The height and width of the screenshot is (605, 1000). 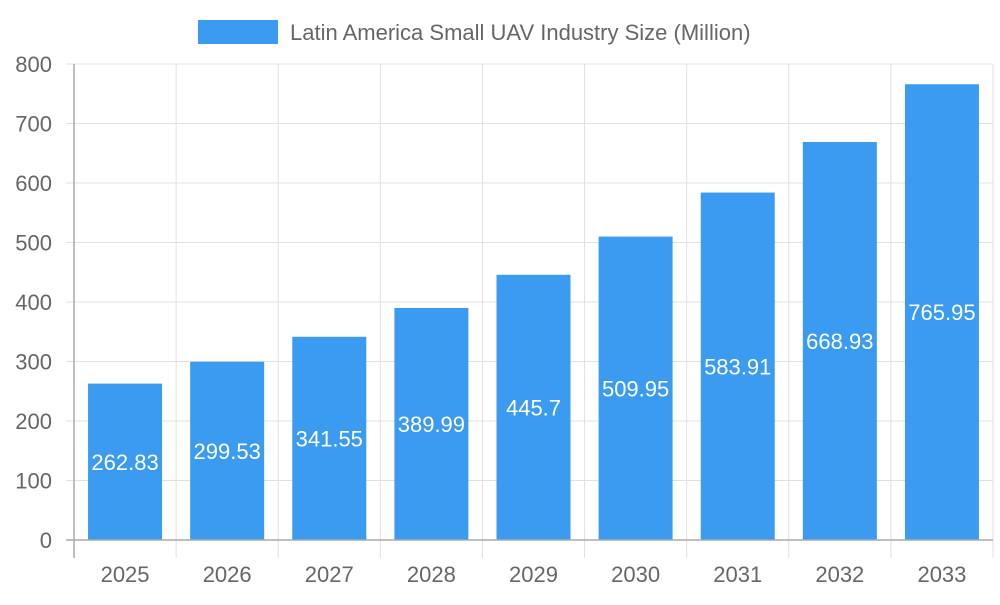 I want to click on y-tick-label: 100, so click(x=33, y=481).